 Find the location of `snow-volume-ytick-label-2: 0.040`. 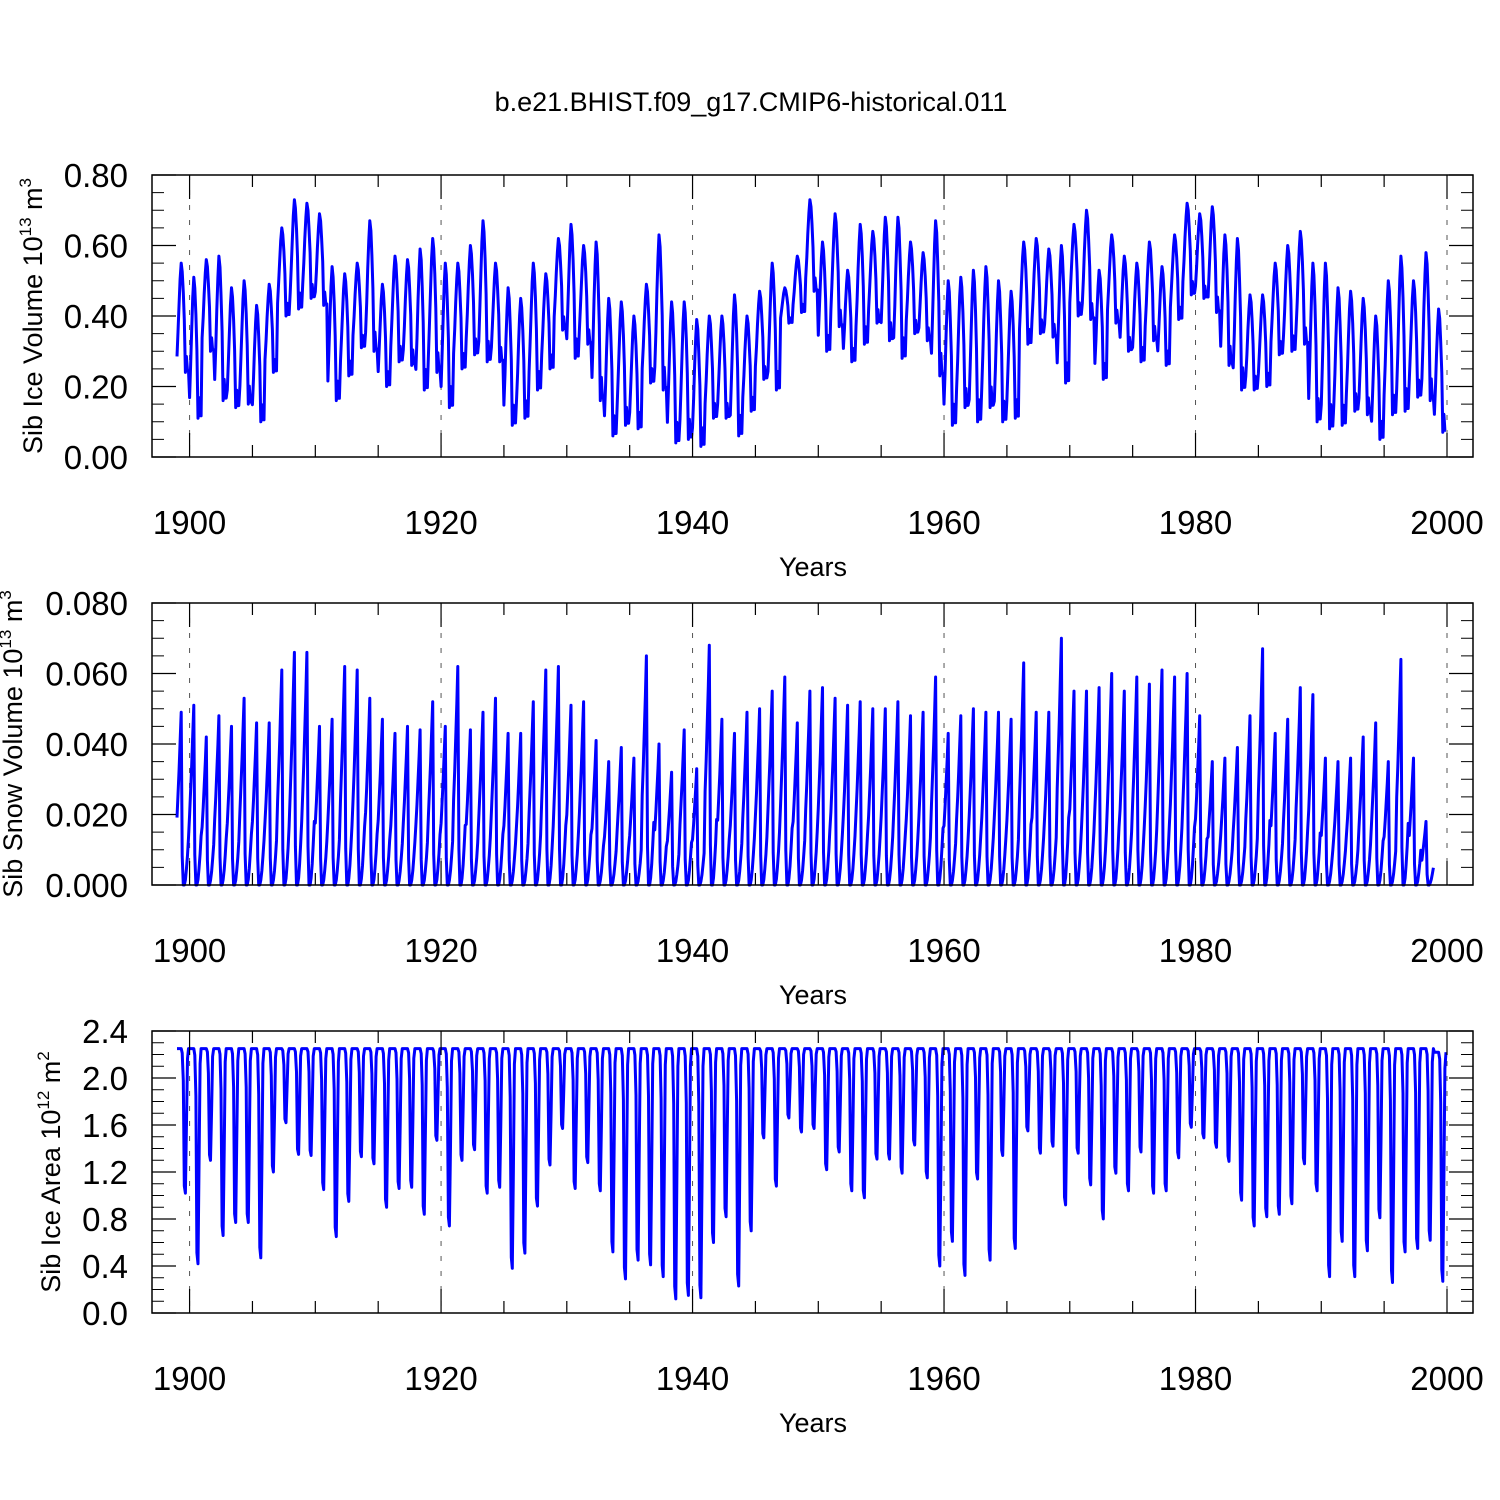

snow-volume-ytick-label-2: 0.040 is located at coordinates (86, 744).